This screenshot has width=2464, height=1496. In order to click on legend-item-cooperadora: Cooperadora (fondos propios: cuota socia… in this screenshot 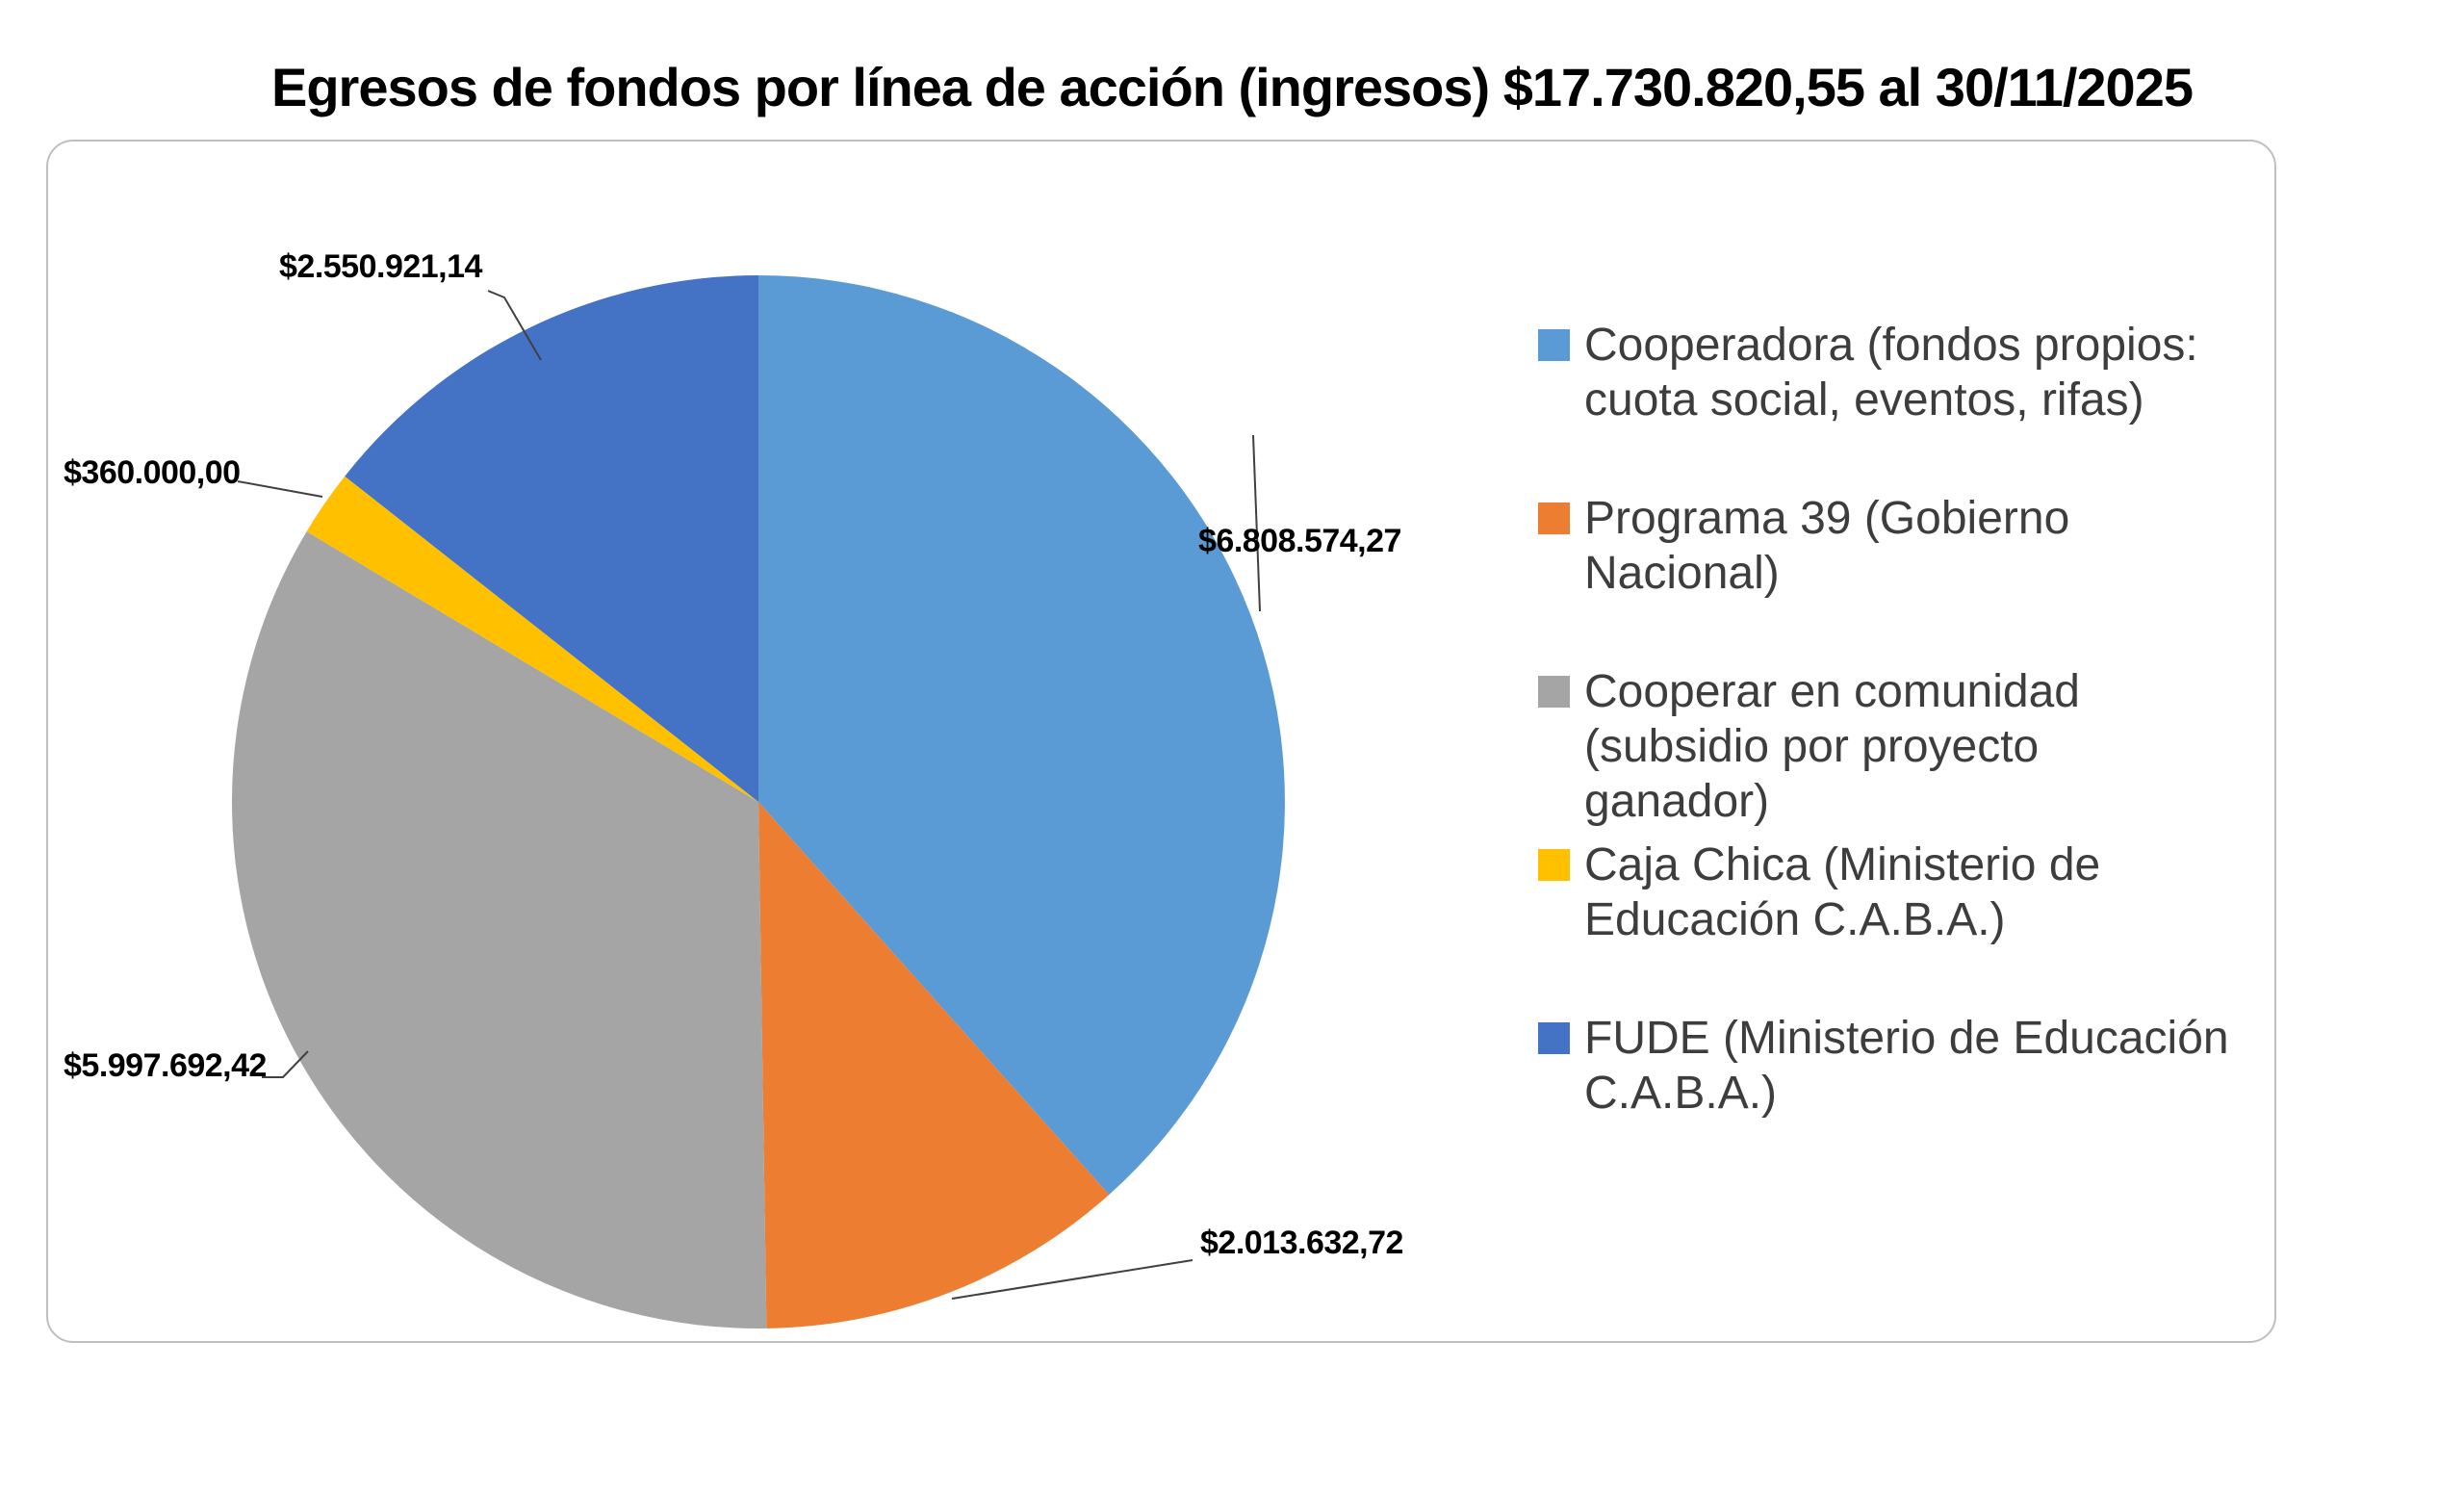, I will do `click(1923, 404)`.